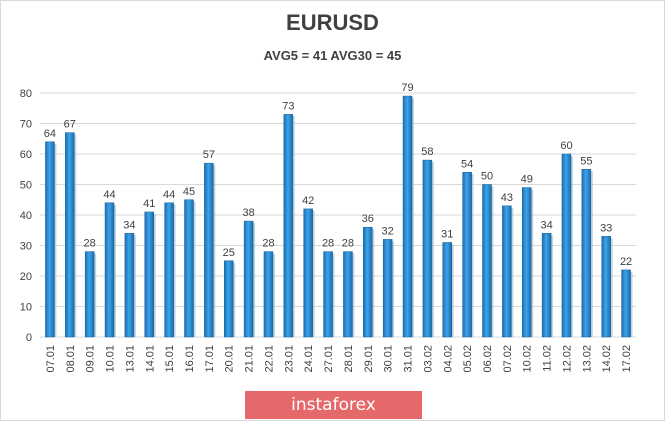 The width and height of the screenshot is (665, 421). Describe the element at coordinates (51, 359) in the screenshot. I see `x-tick-label: 07.01` at that location.